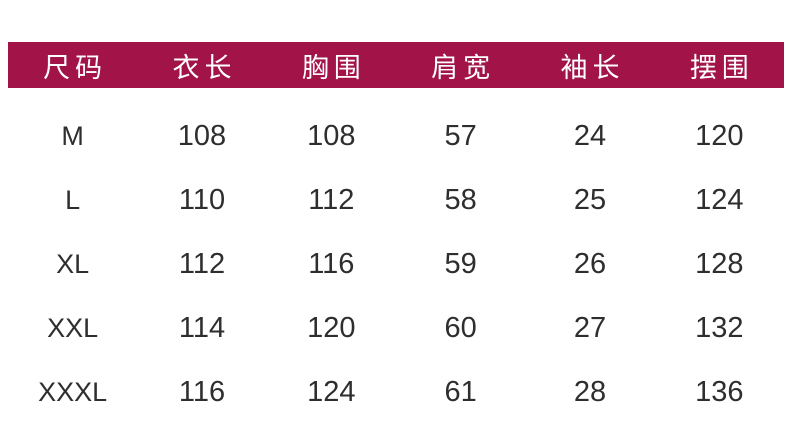 This screenshot has height=438, width=790. What do you see at coordinates (73, 199) in the screenshot?
I see `size-label: L` at bounding box center [73, 199].